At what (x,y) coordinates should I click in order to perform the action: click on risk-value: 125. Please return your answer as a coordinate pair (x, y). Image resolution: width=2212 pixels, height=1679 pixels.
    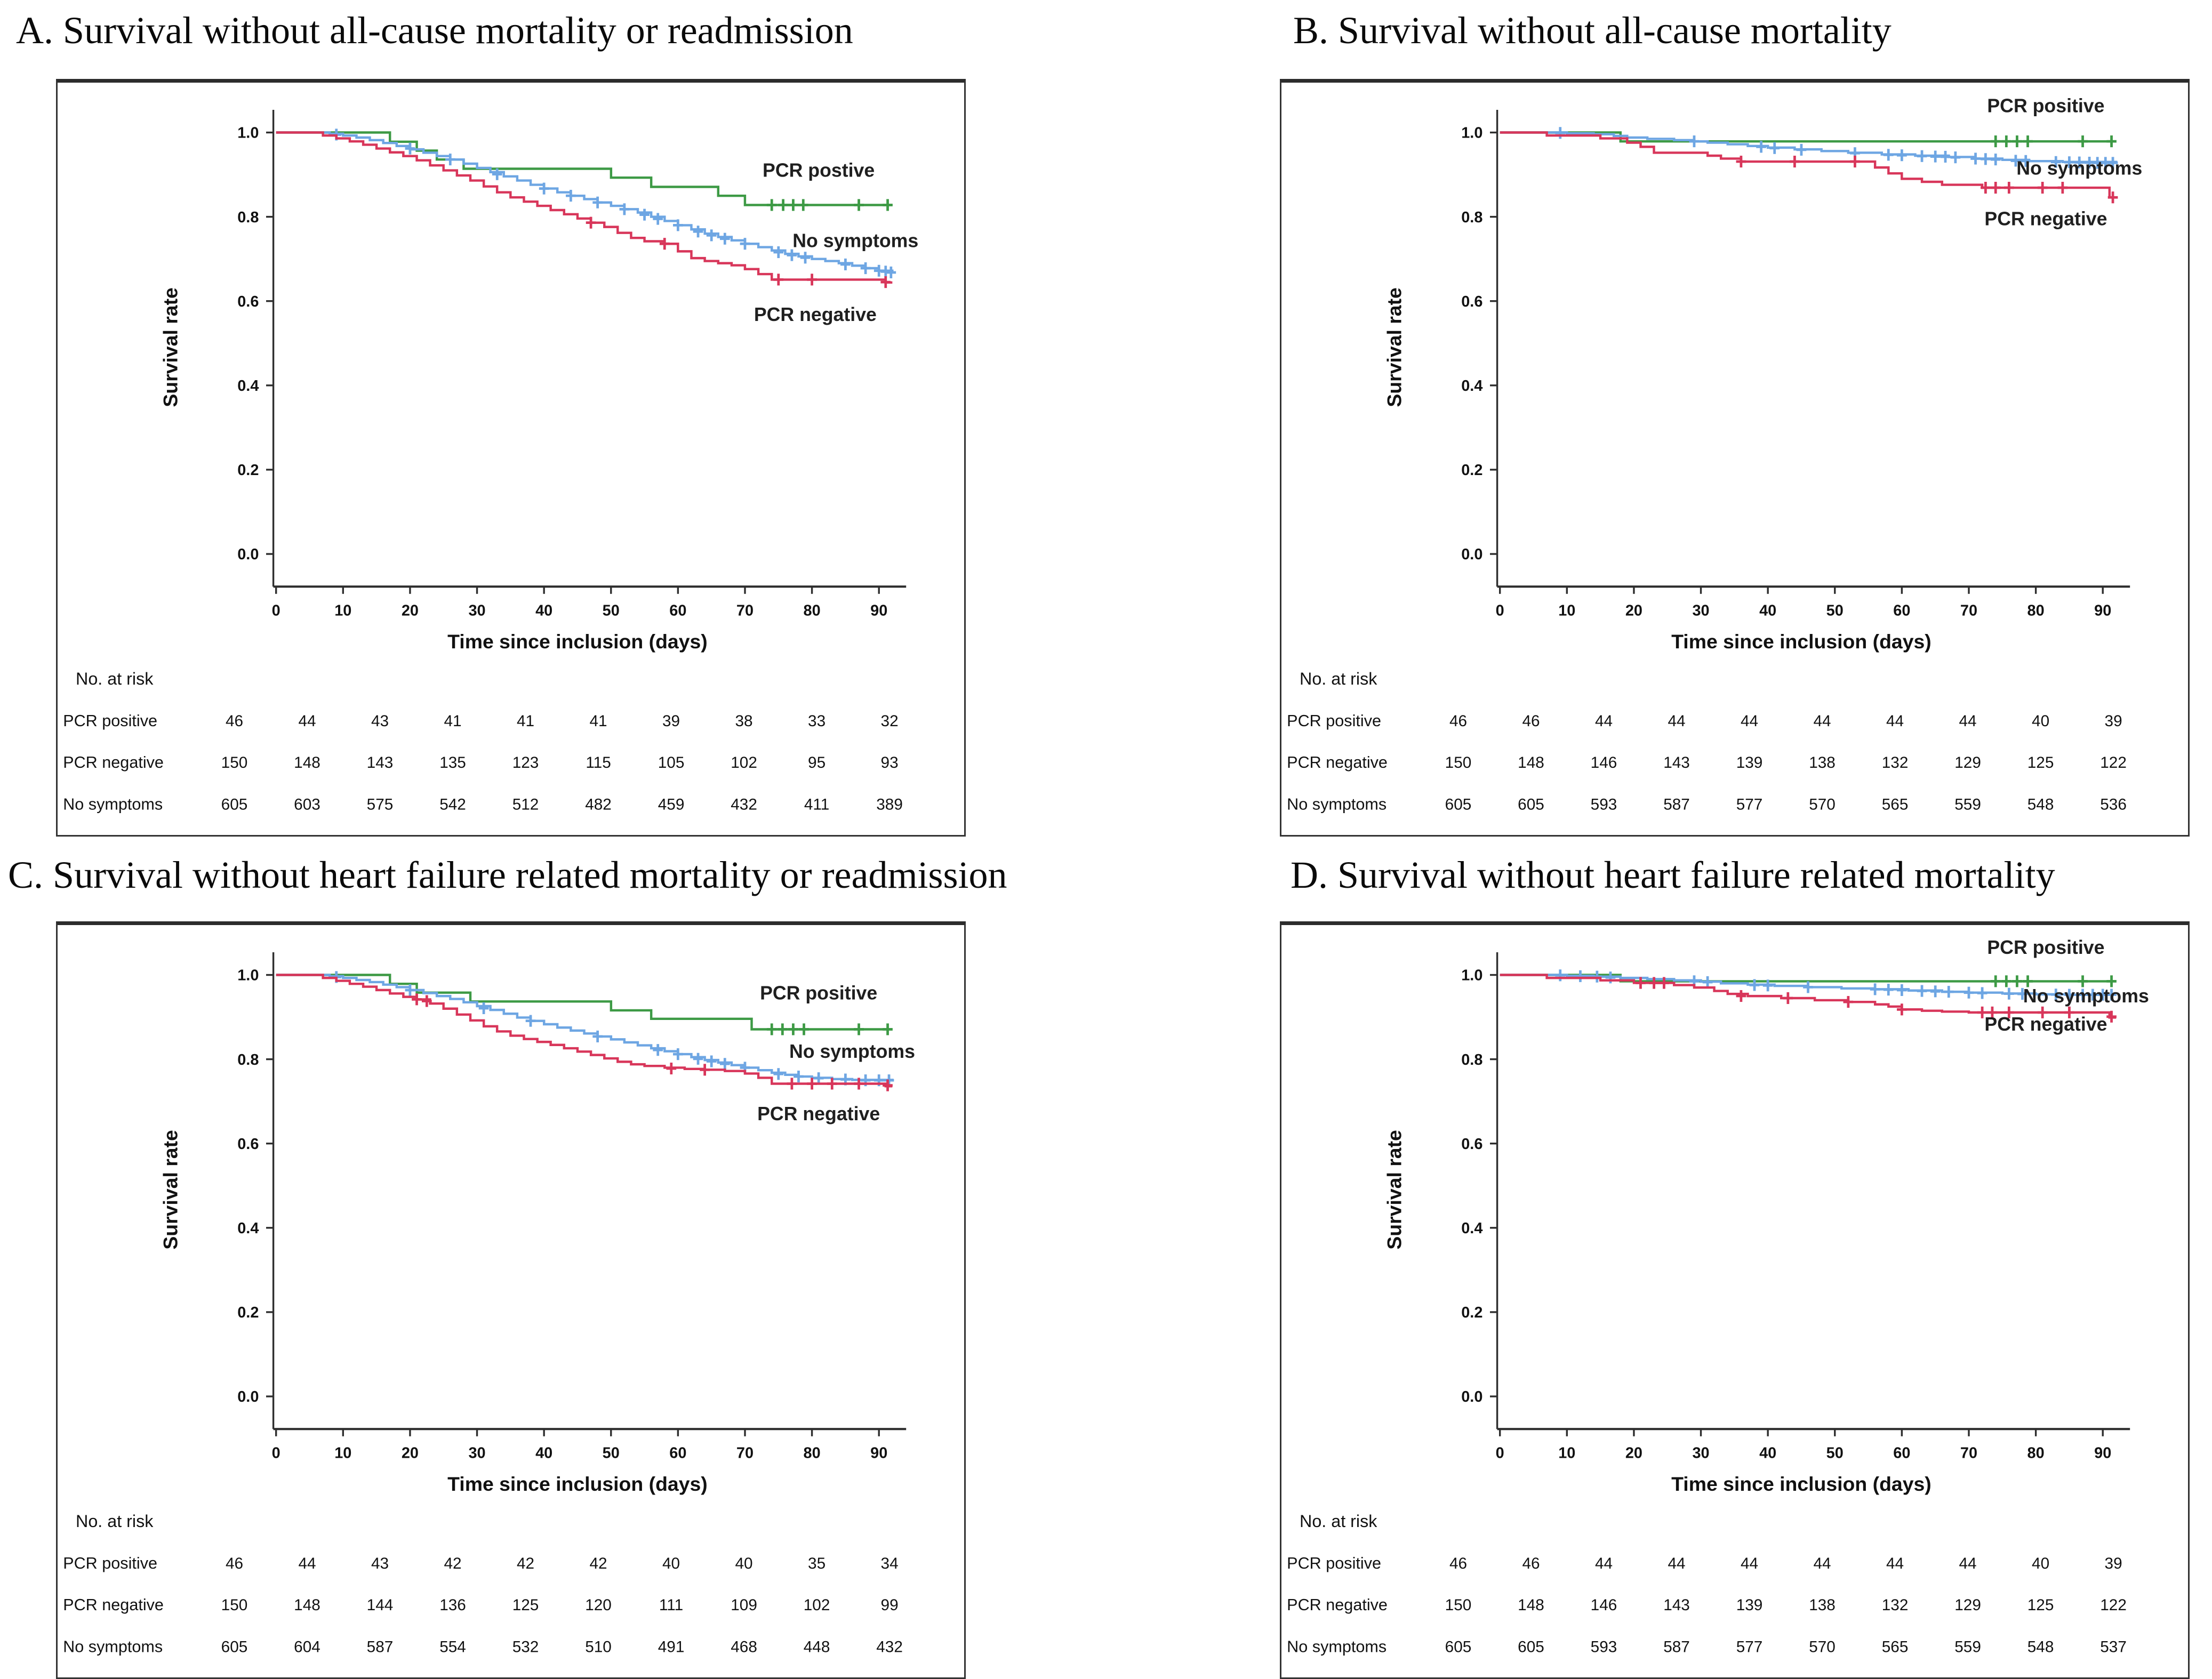
    Looking at the image, I should click on (2040, 1605).